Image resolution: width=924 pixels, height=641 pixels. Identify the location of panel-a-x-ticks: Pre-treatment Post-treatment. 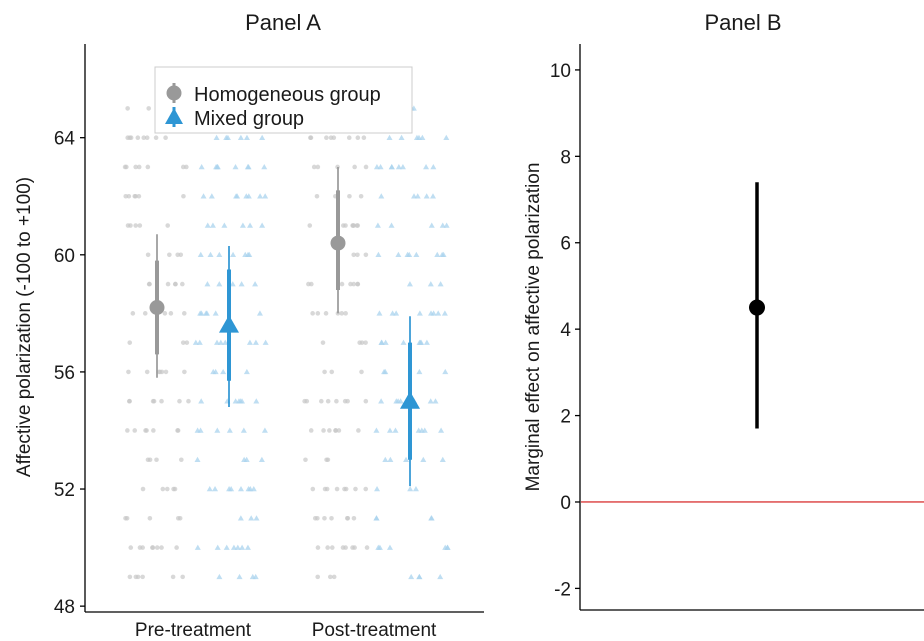
(286, 630).